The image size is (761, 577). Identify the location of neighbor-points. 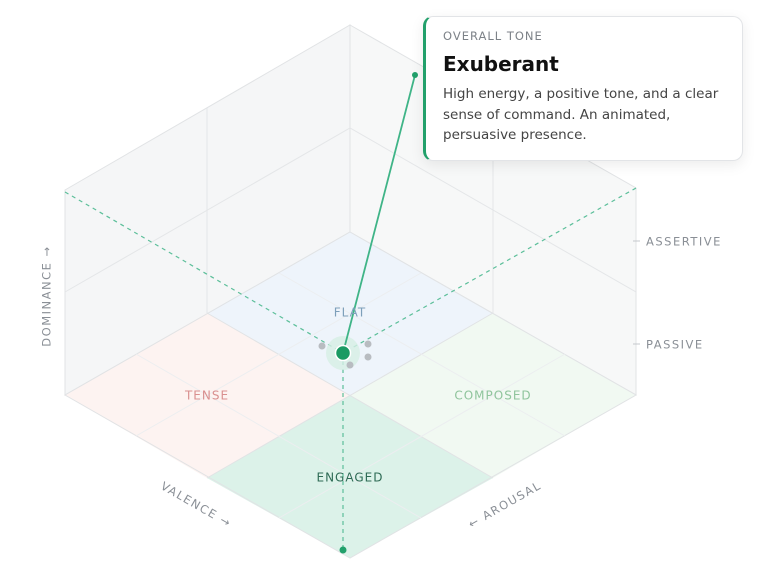
(345, 354).